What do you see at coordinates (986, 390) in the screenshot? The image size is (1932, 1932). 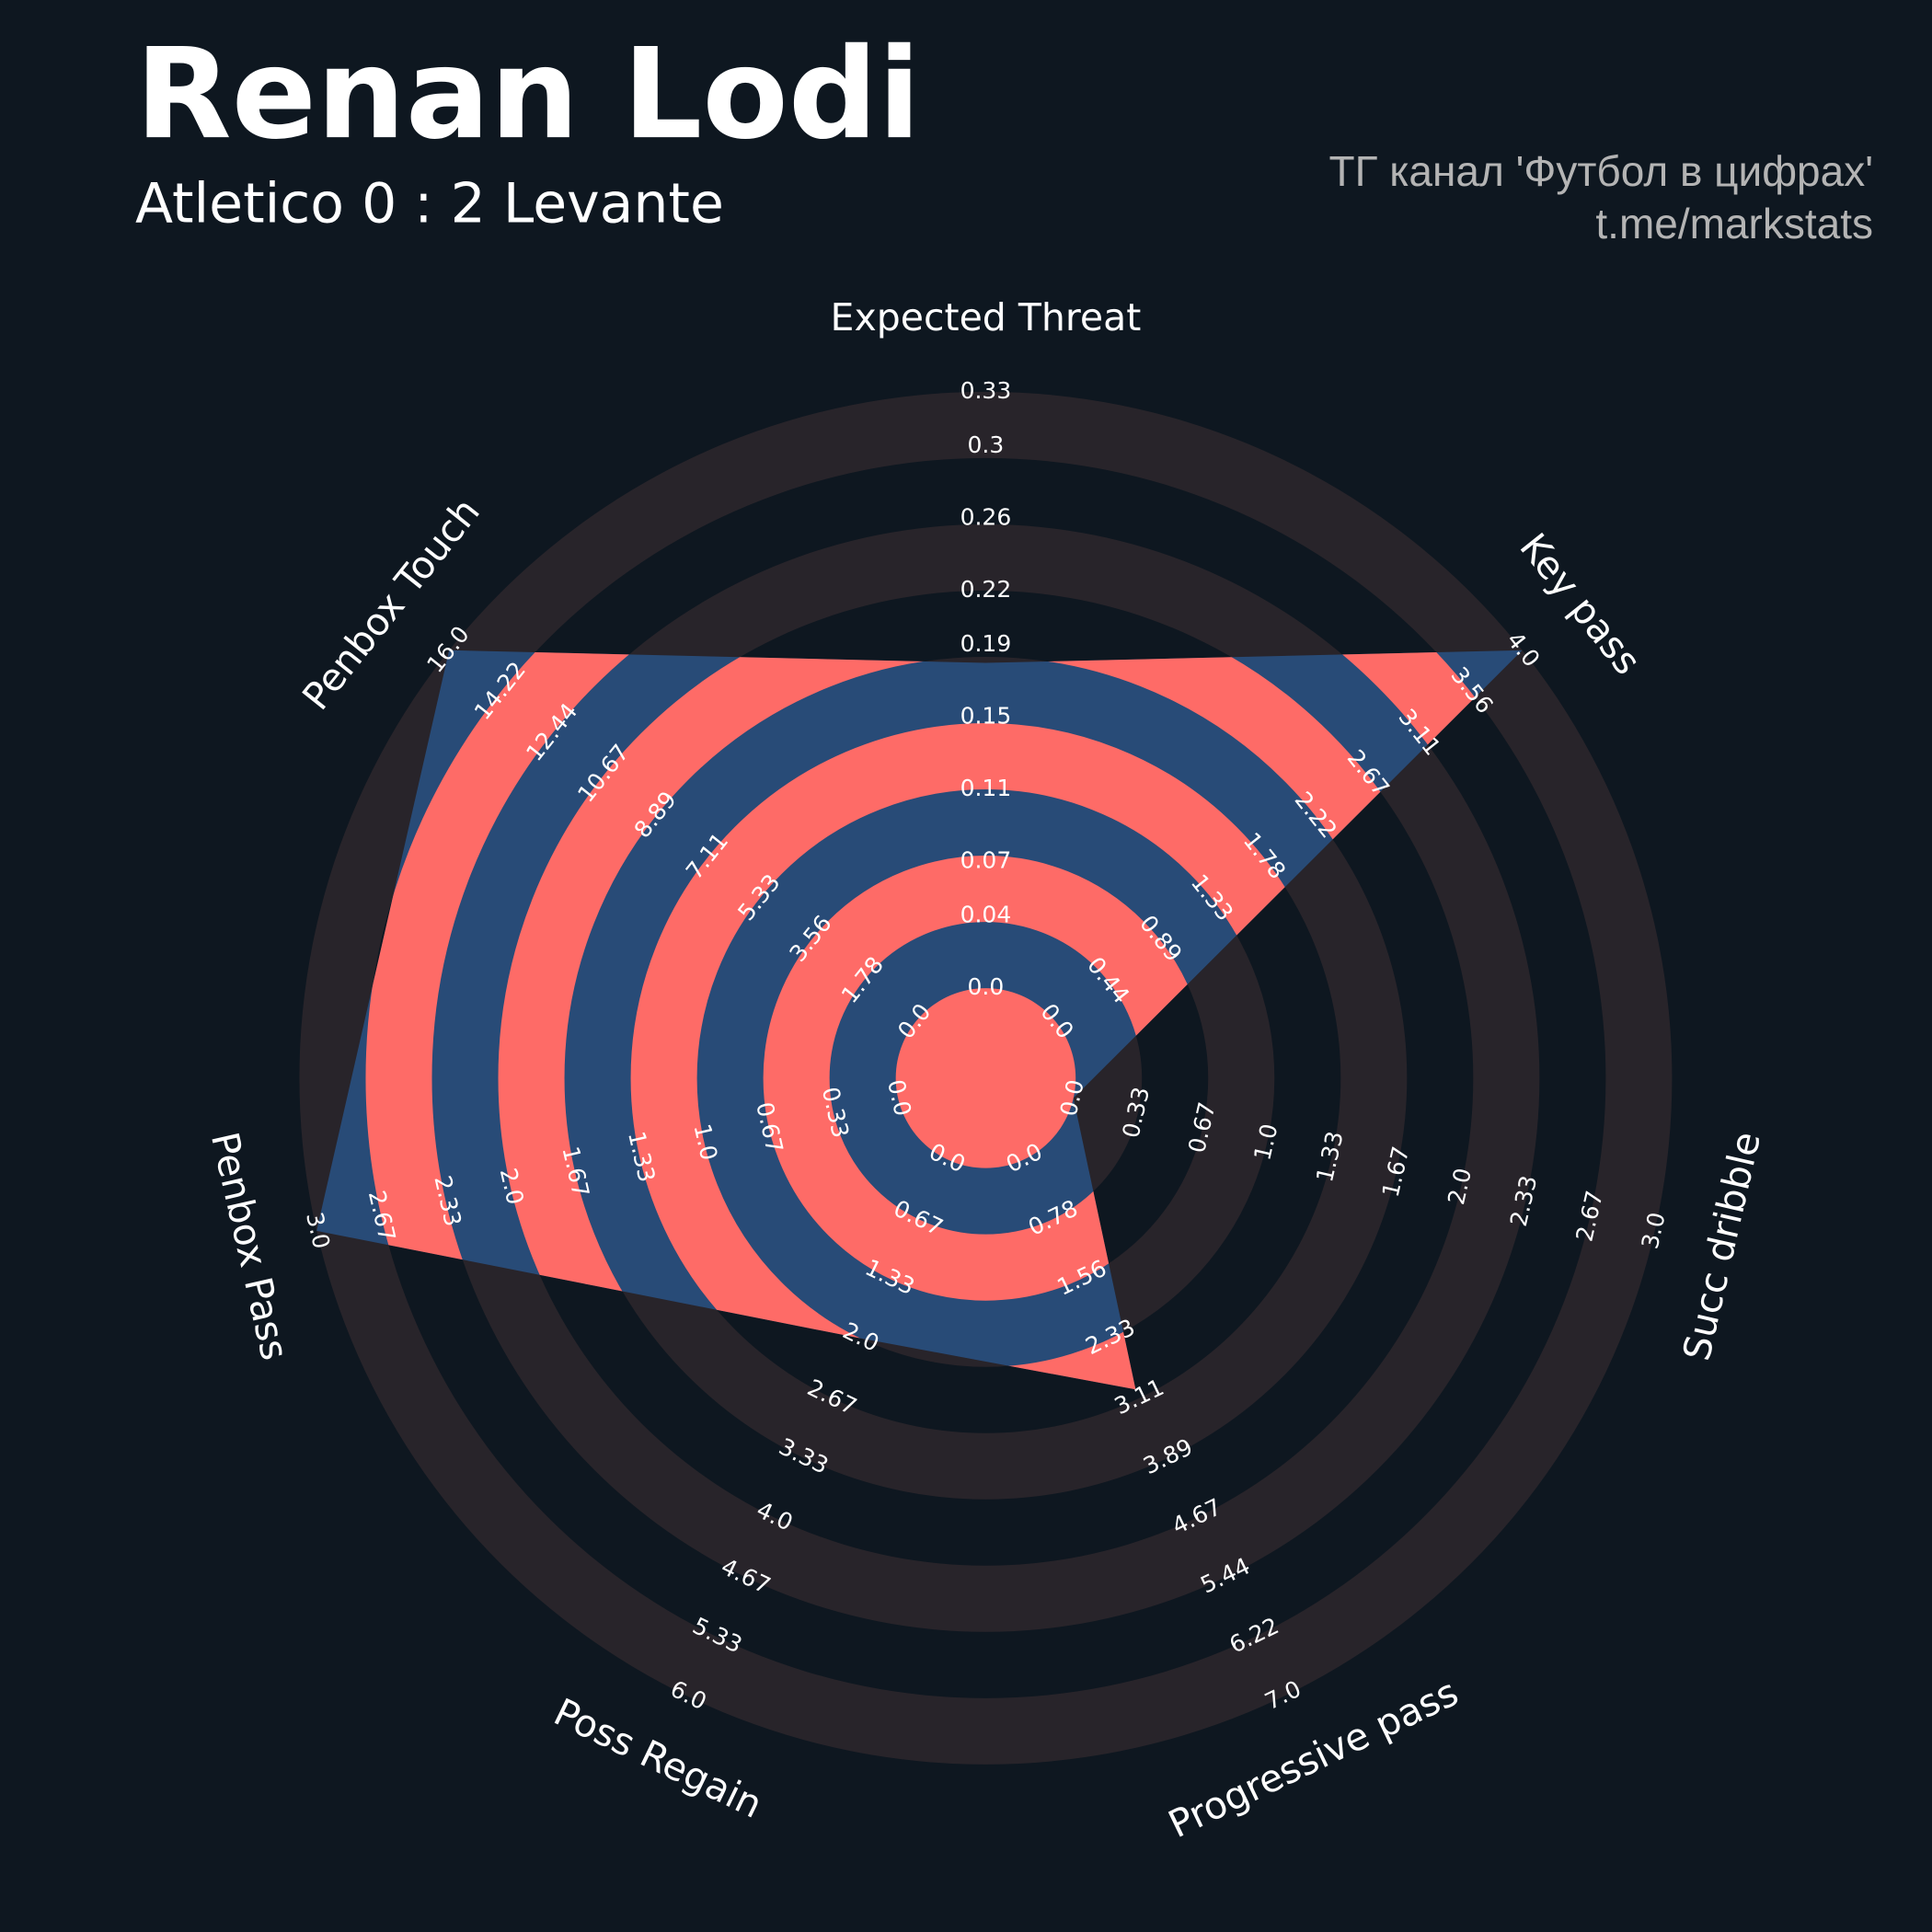 I see `tick-label: 0.33` at bounding box center [986, 390].